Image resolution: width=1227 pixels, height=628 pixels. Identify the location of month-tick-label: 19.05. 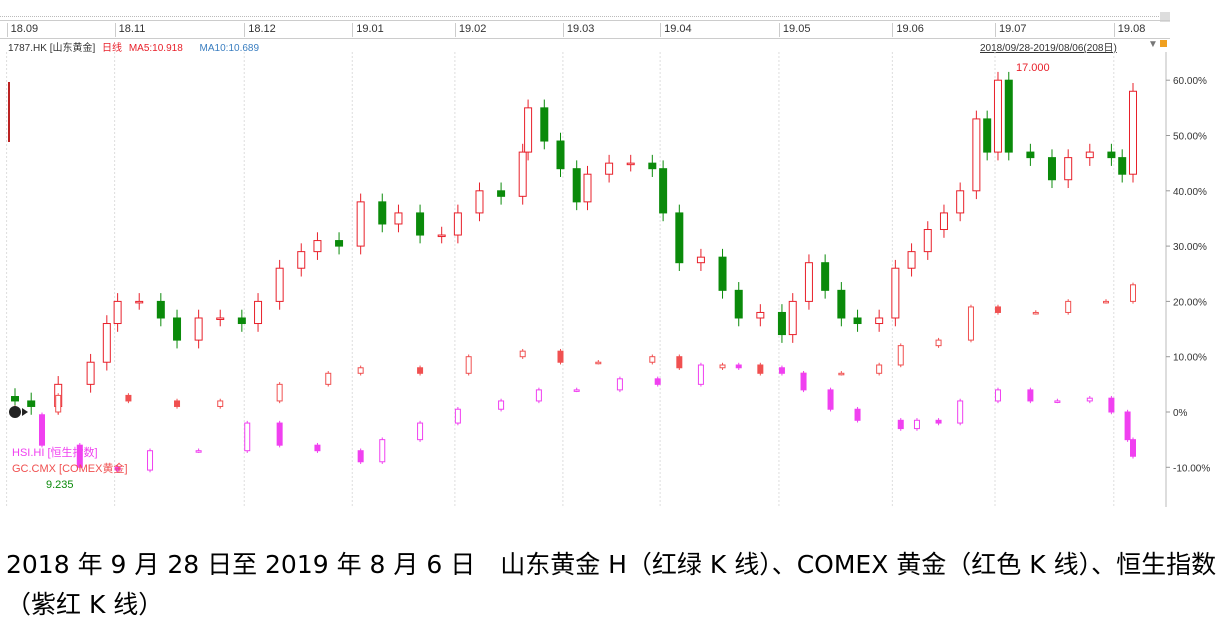
(794, 30).